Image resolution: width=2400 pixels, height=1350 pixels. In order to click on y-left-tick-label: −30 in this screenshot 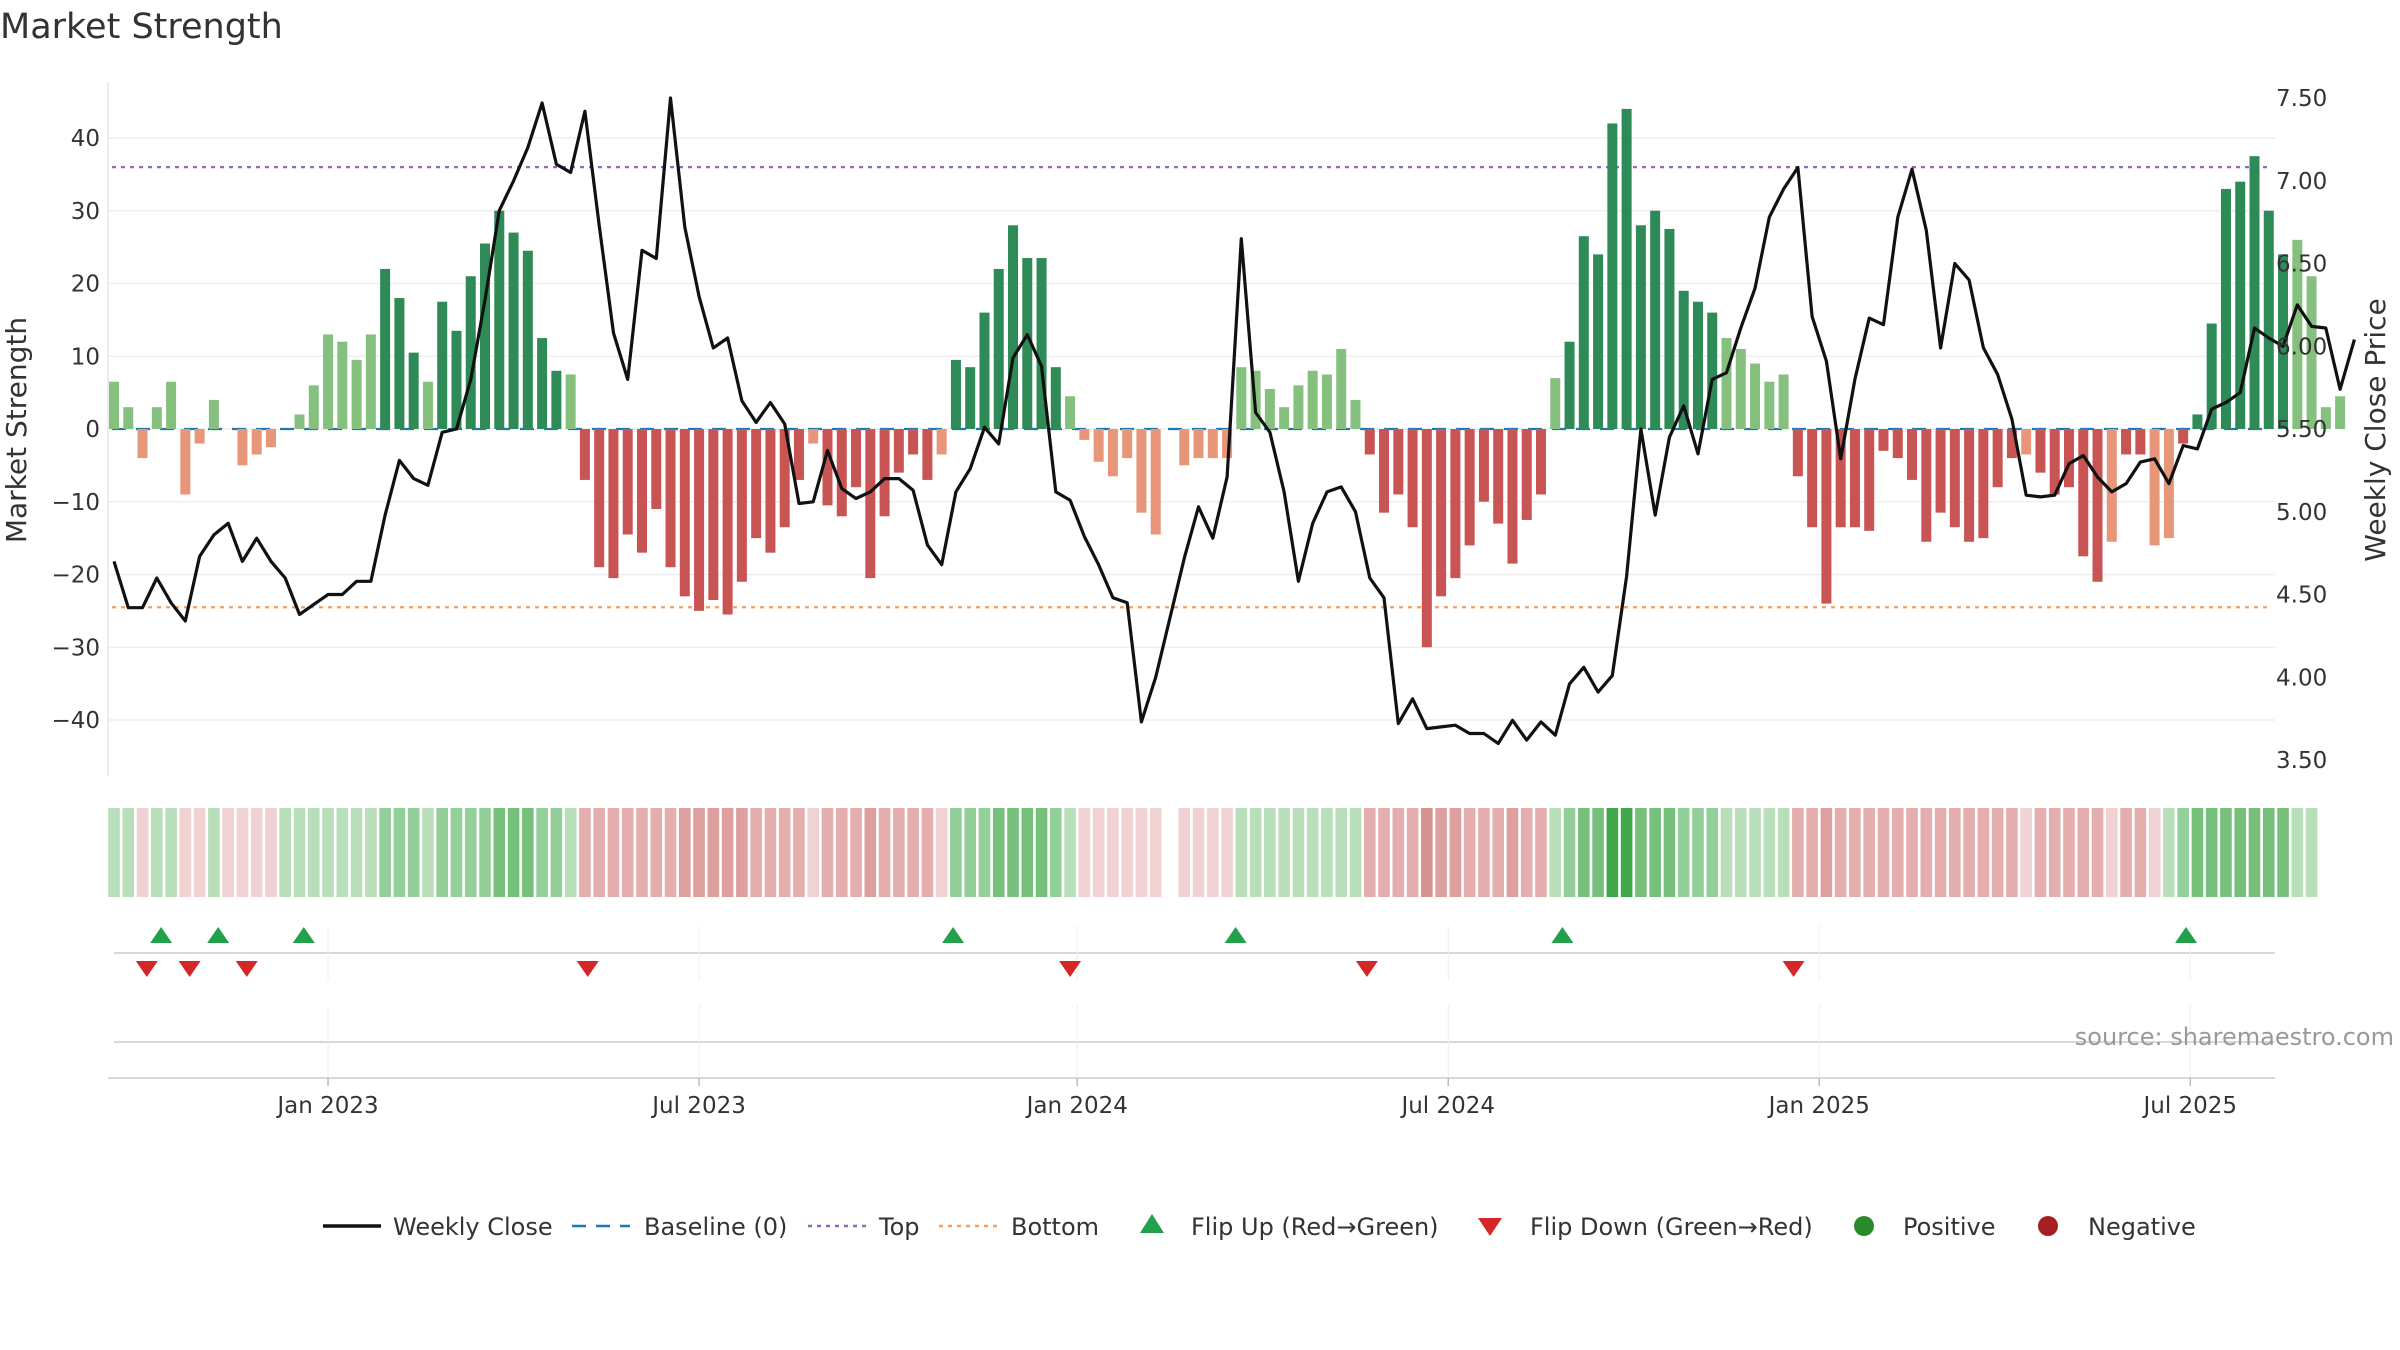, I will do `click(75, 648)`.